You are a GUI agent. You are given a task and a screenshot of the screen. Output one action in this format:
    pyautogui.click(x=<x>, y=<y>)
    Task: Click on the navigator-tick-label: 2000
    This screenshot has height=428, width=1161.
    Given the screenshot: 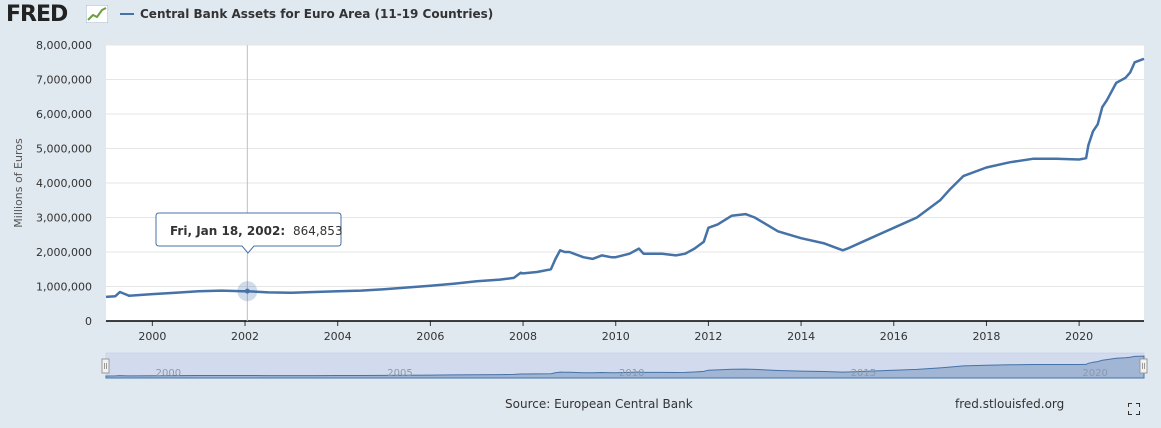 What is the action you would take?
    pyautogui.click(x=168, y=373)
    